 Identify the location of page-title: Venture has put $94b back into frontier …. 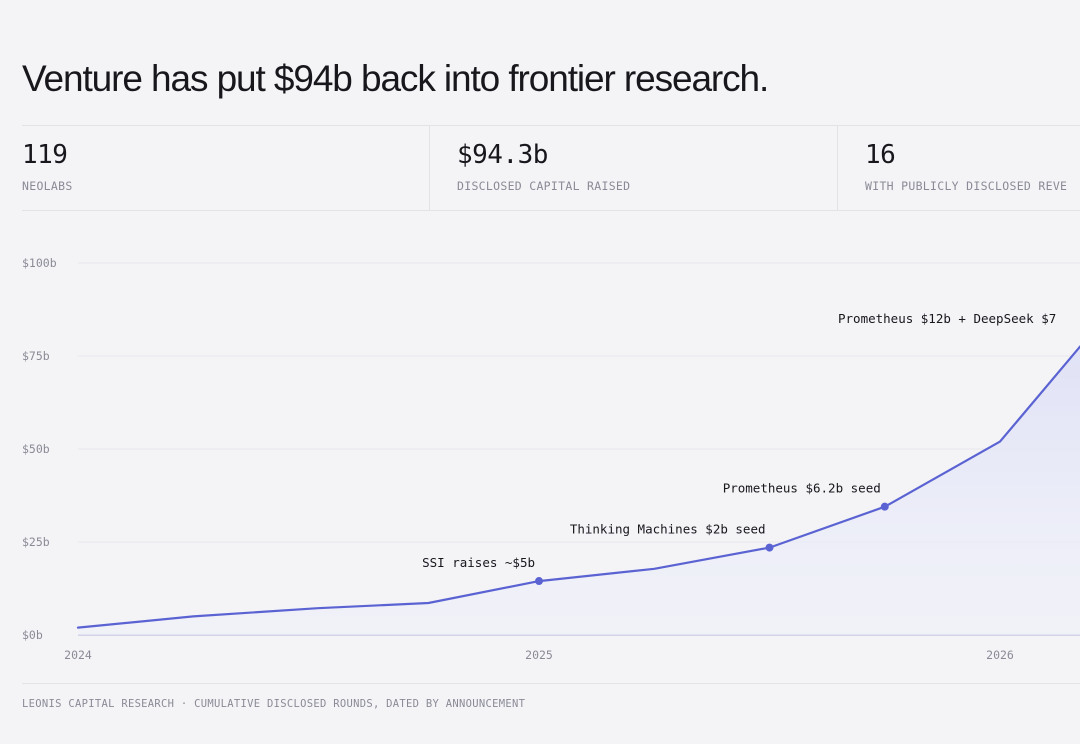
(395, 78).